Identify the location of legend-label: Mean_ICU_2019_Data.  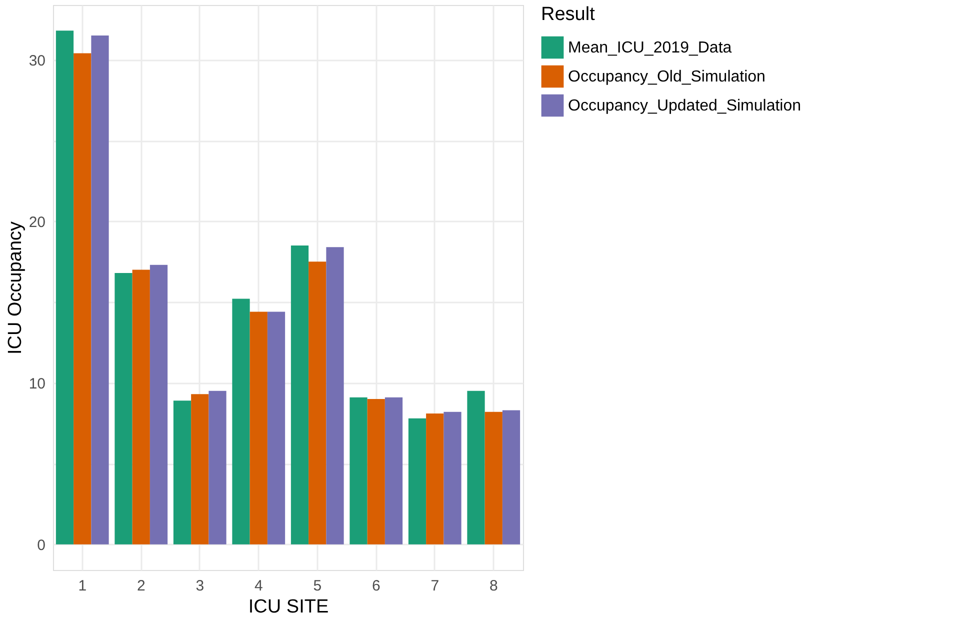
(650, 48).